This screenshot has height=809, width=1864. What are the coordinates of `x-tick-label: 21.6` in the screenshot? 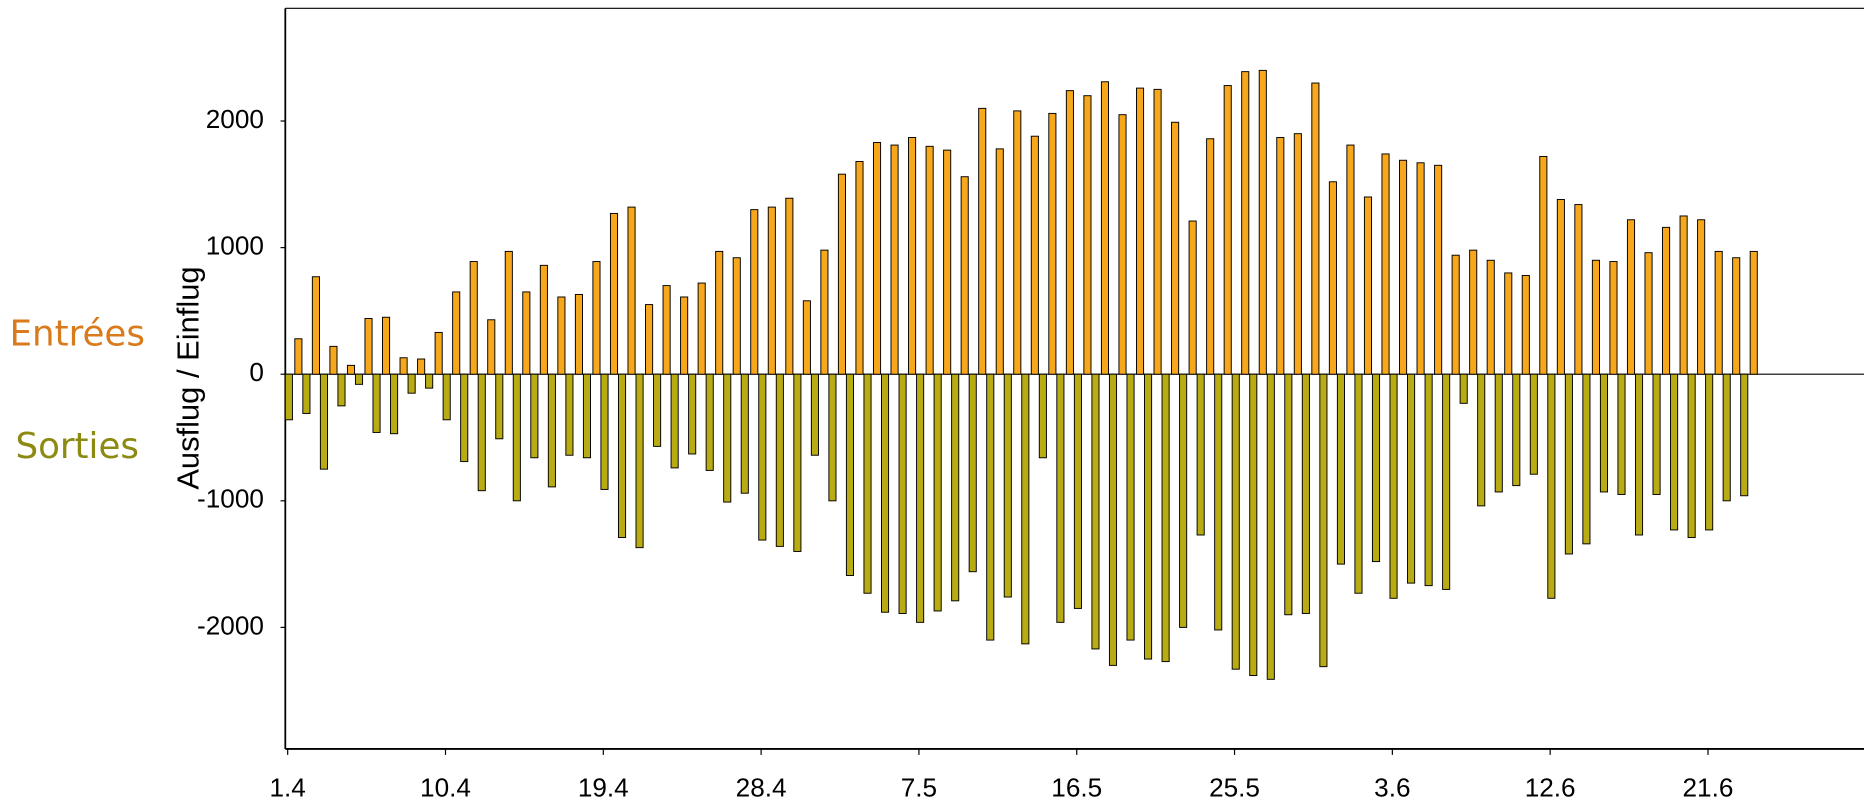 It's located at (1708, 787).